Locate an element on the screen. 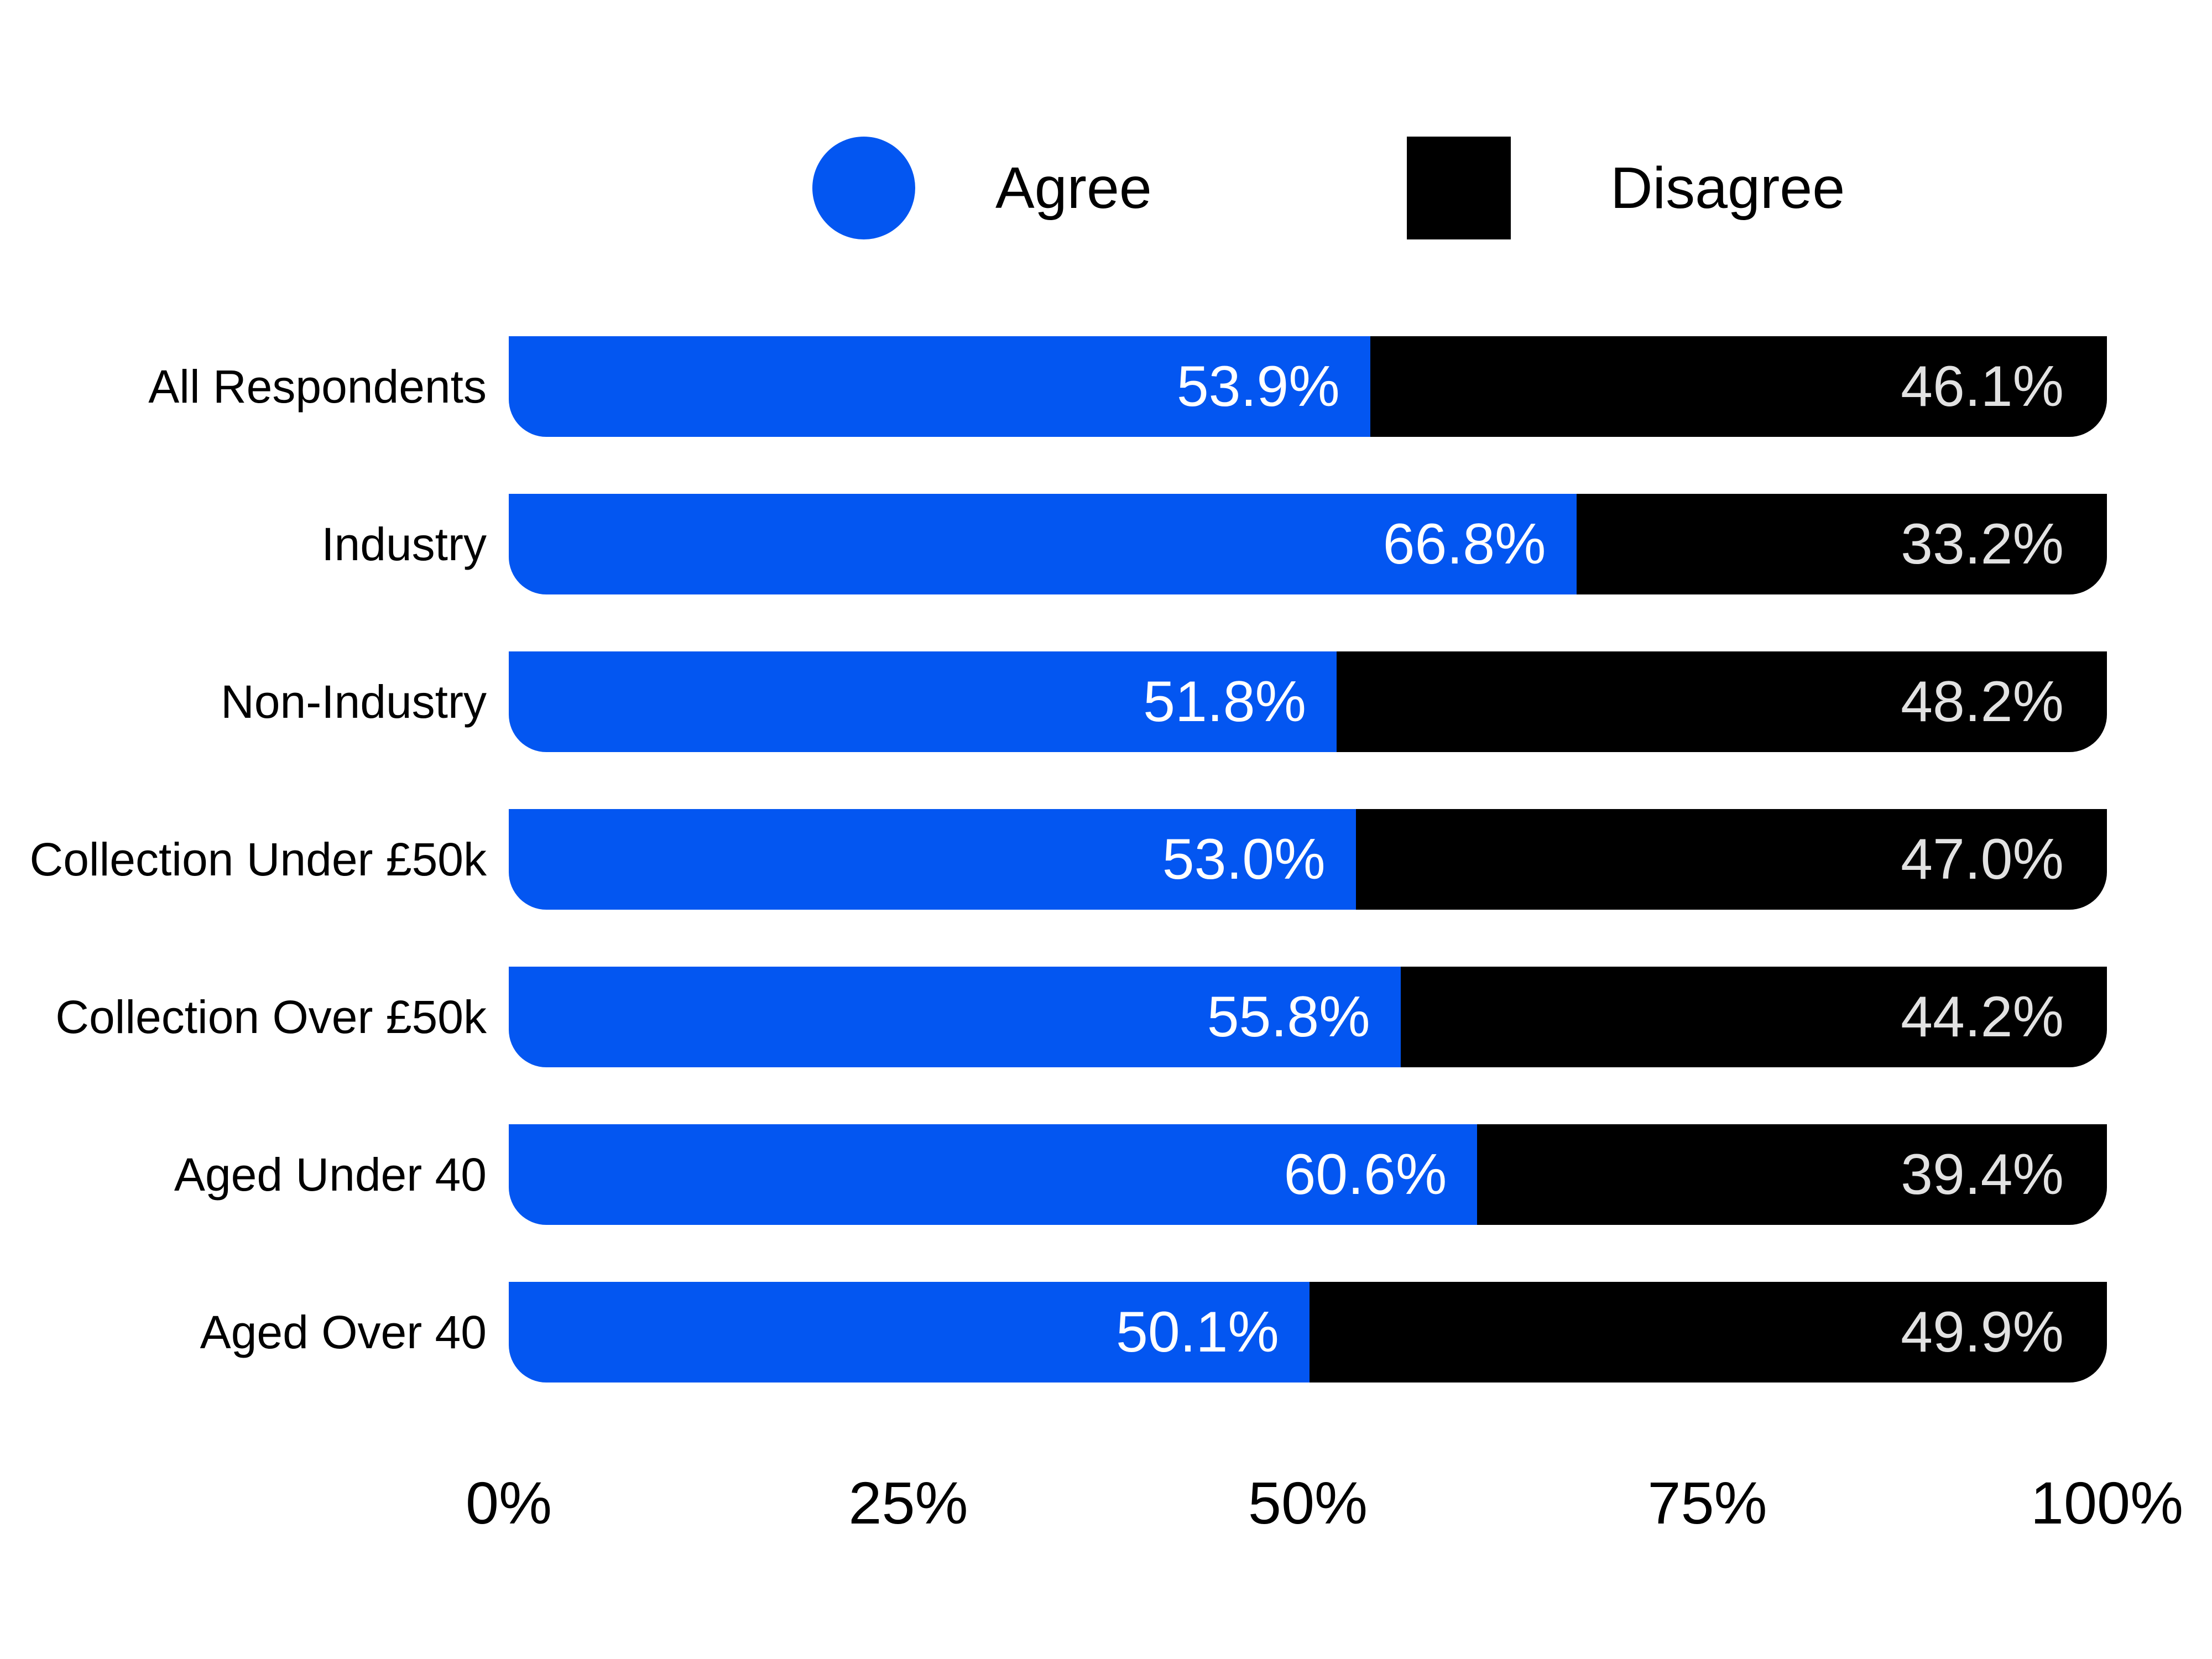 Image resolution: width=2212 pixels, height=1659 pixels. stacked-bar: 51.8% 48.2% is located at coordinates (1308, 701).